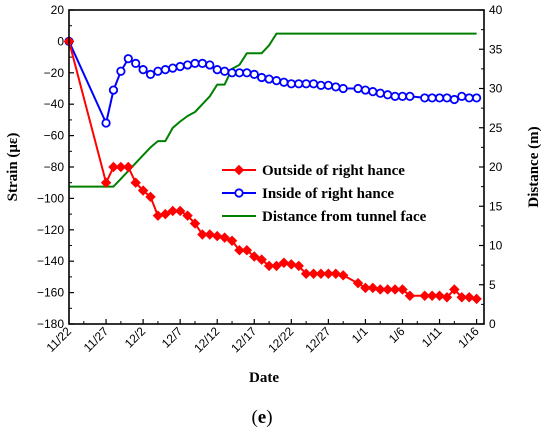 The width and height of the screenshot is (550, 436). Describe the element at coordinates (496, 246) in the screenshot. I see `y-right-tick-label: 10` at that location.